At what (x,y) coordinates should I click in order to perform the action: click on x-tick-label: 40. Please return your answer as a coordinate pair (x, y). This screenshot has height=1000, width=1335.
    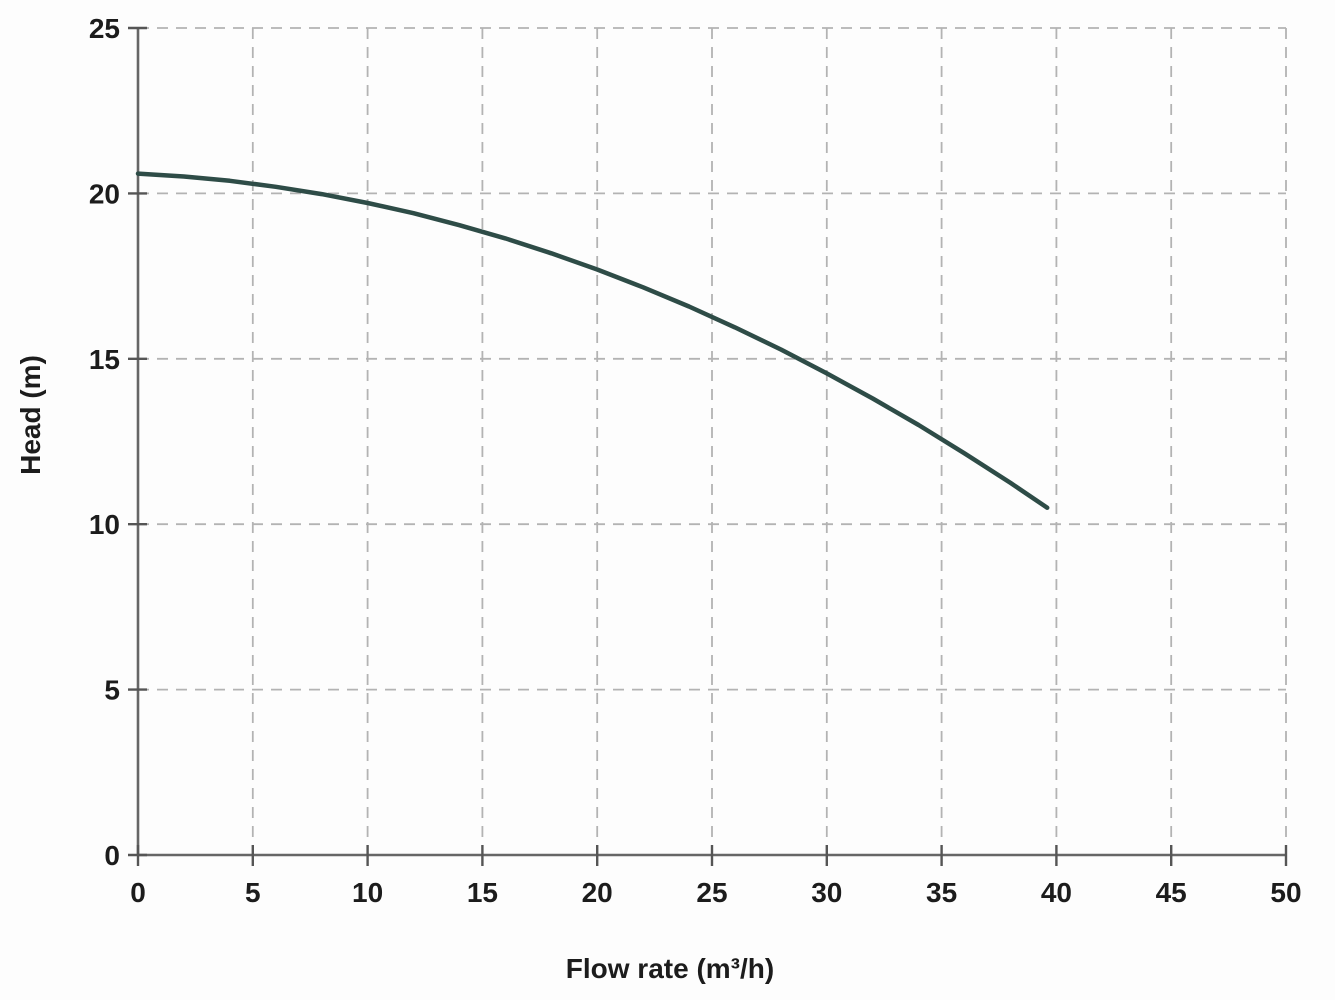
    Looking at the image, I should click on (1056, 892).